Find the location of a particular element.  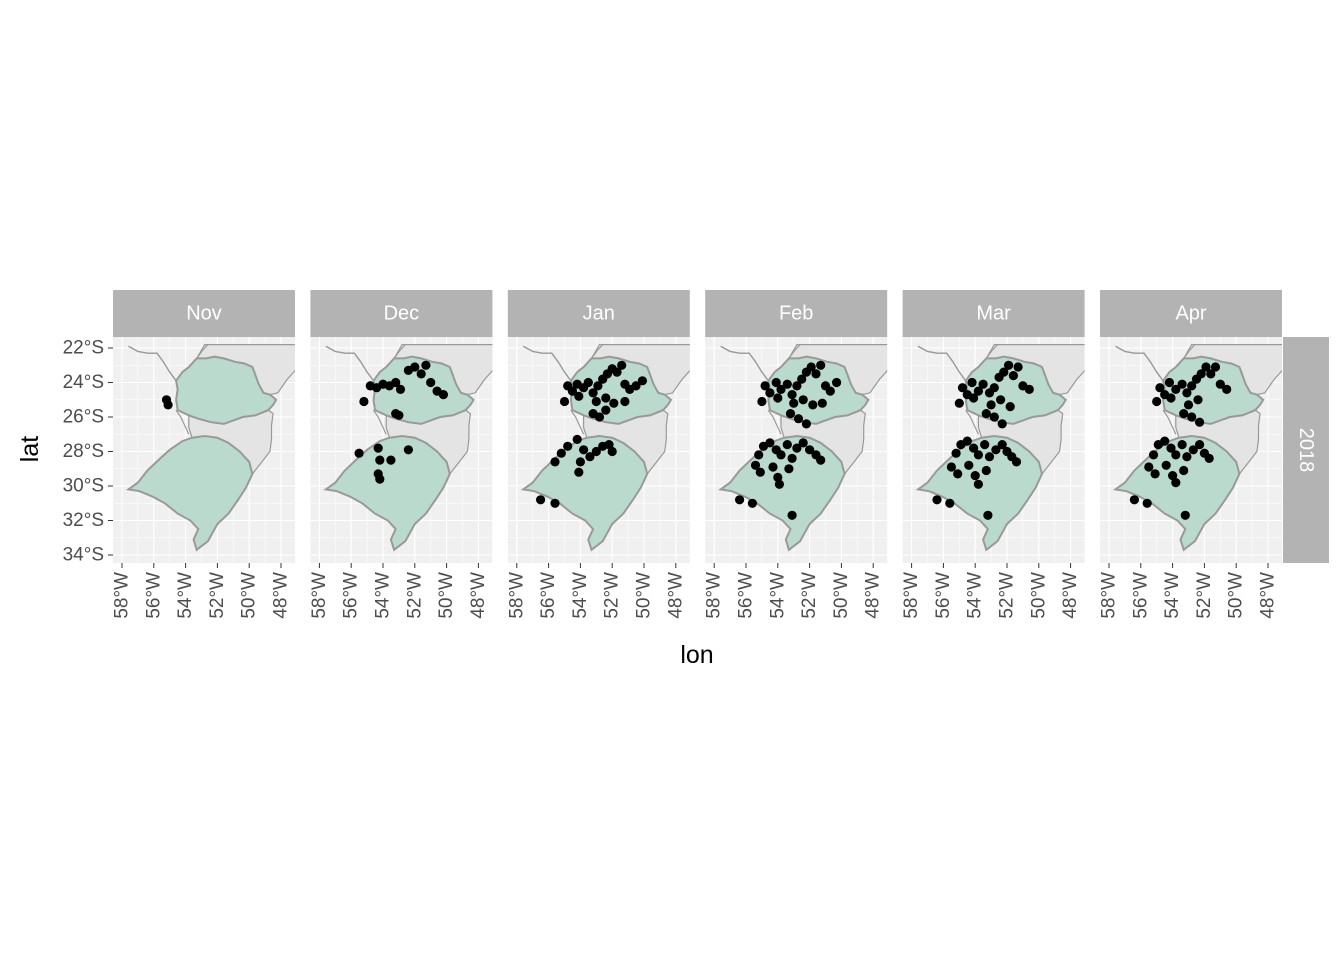

y-tick-label: 24°S is located at coordinates (83, 382).